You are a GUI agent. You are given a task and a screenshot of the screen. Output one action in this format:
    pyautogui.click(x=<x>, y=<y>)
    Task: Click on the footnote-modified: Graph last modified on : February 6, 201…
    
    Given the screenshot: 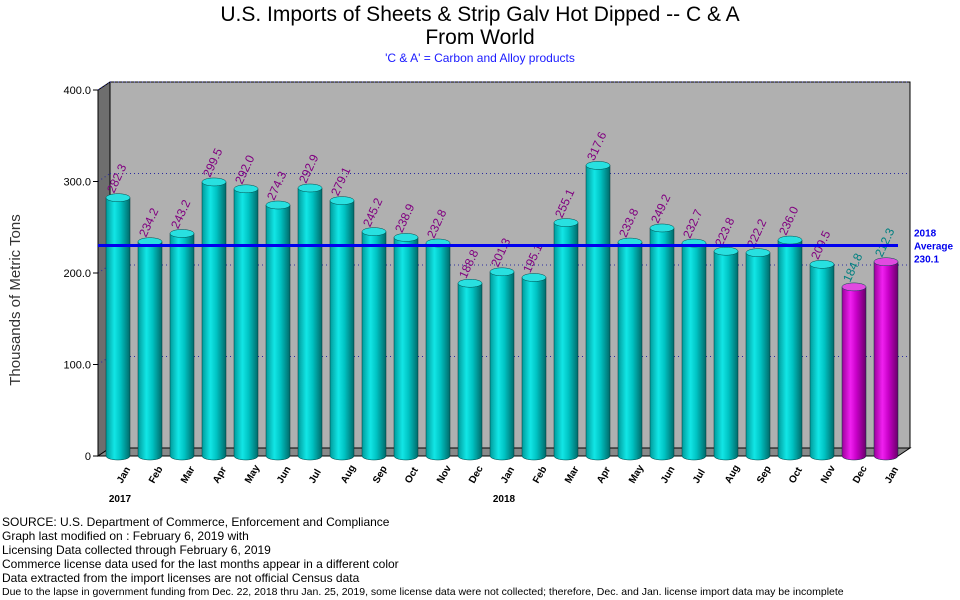 What is the action you would take?
    pyautogui.click(x=125, y=536)
    